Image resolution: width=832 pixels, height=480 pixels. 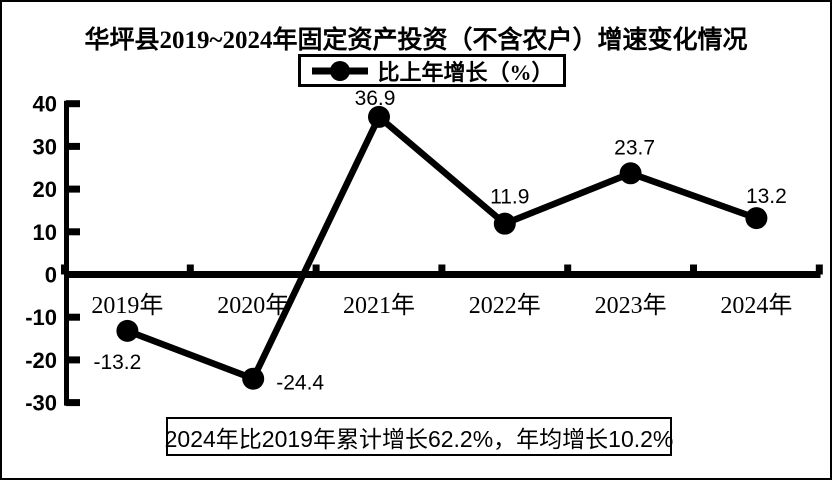 I want to click on legend-circle, so click(x=340, y=70).